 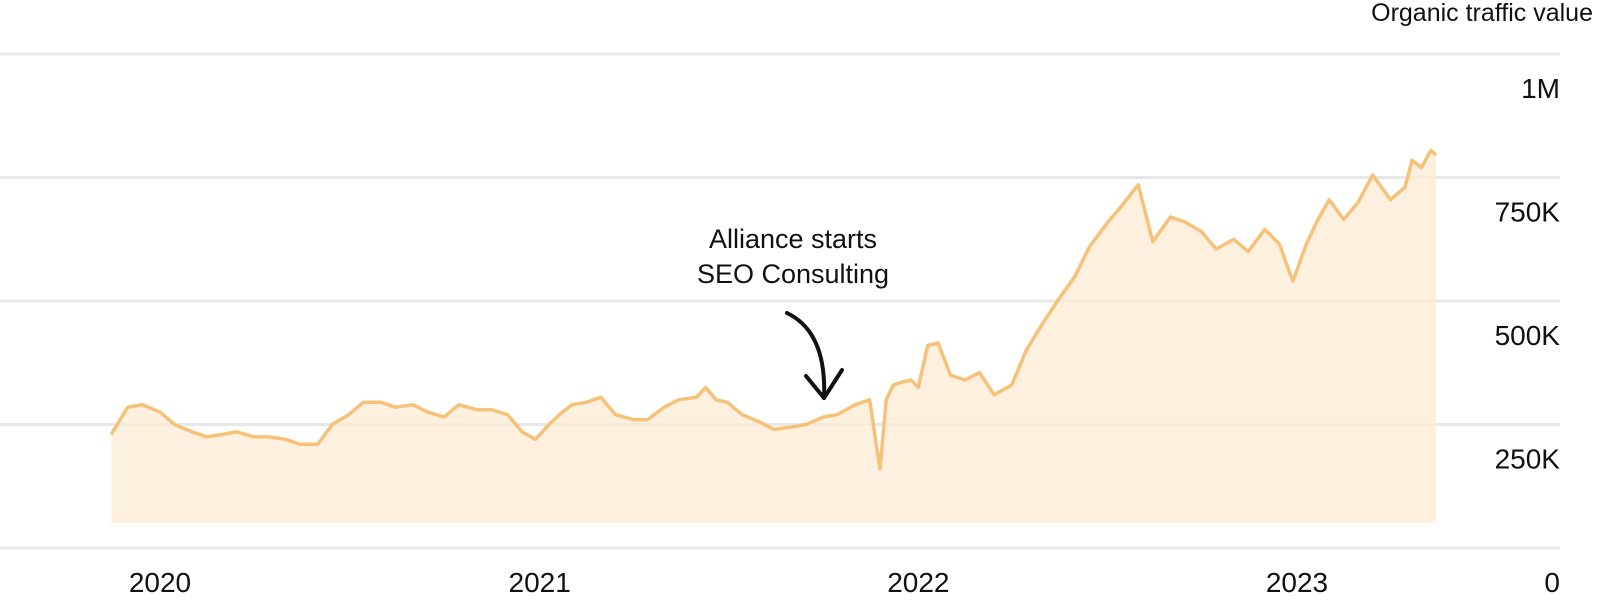 I want to click on y-tick-label: 0, so click(x=1552, y=582).